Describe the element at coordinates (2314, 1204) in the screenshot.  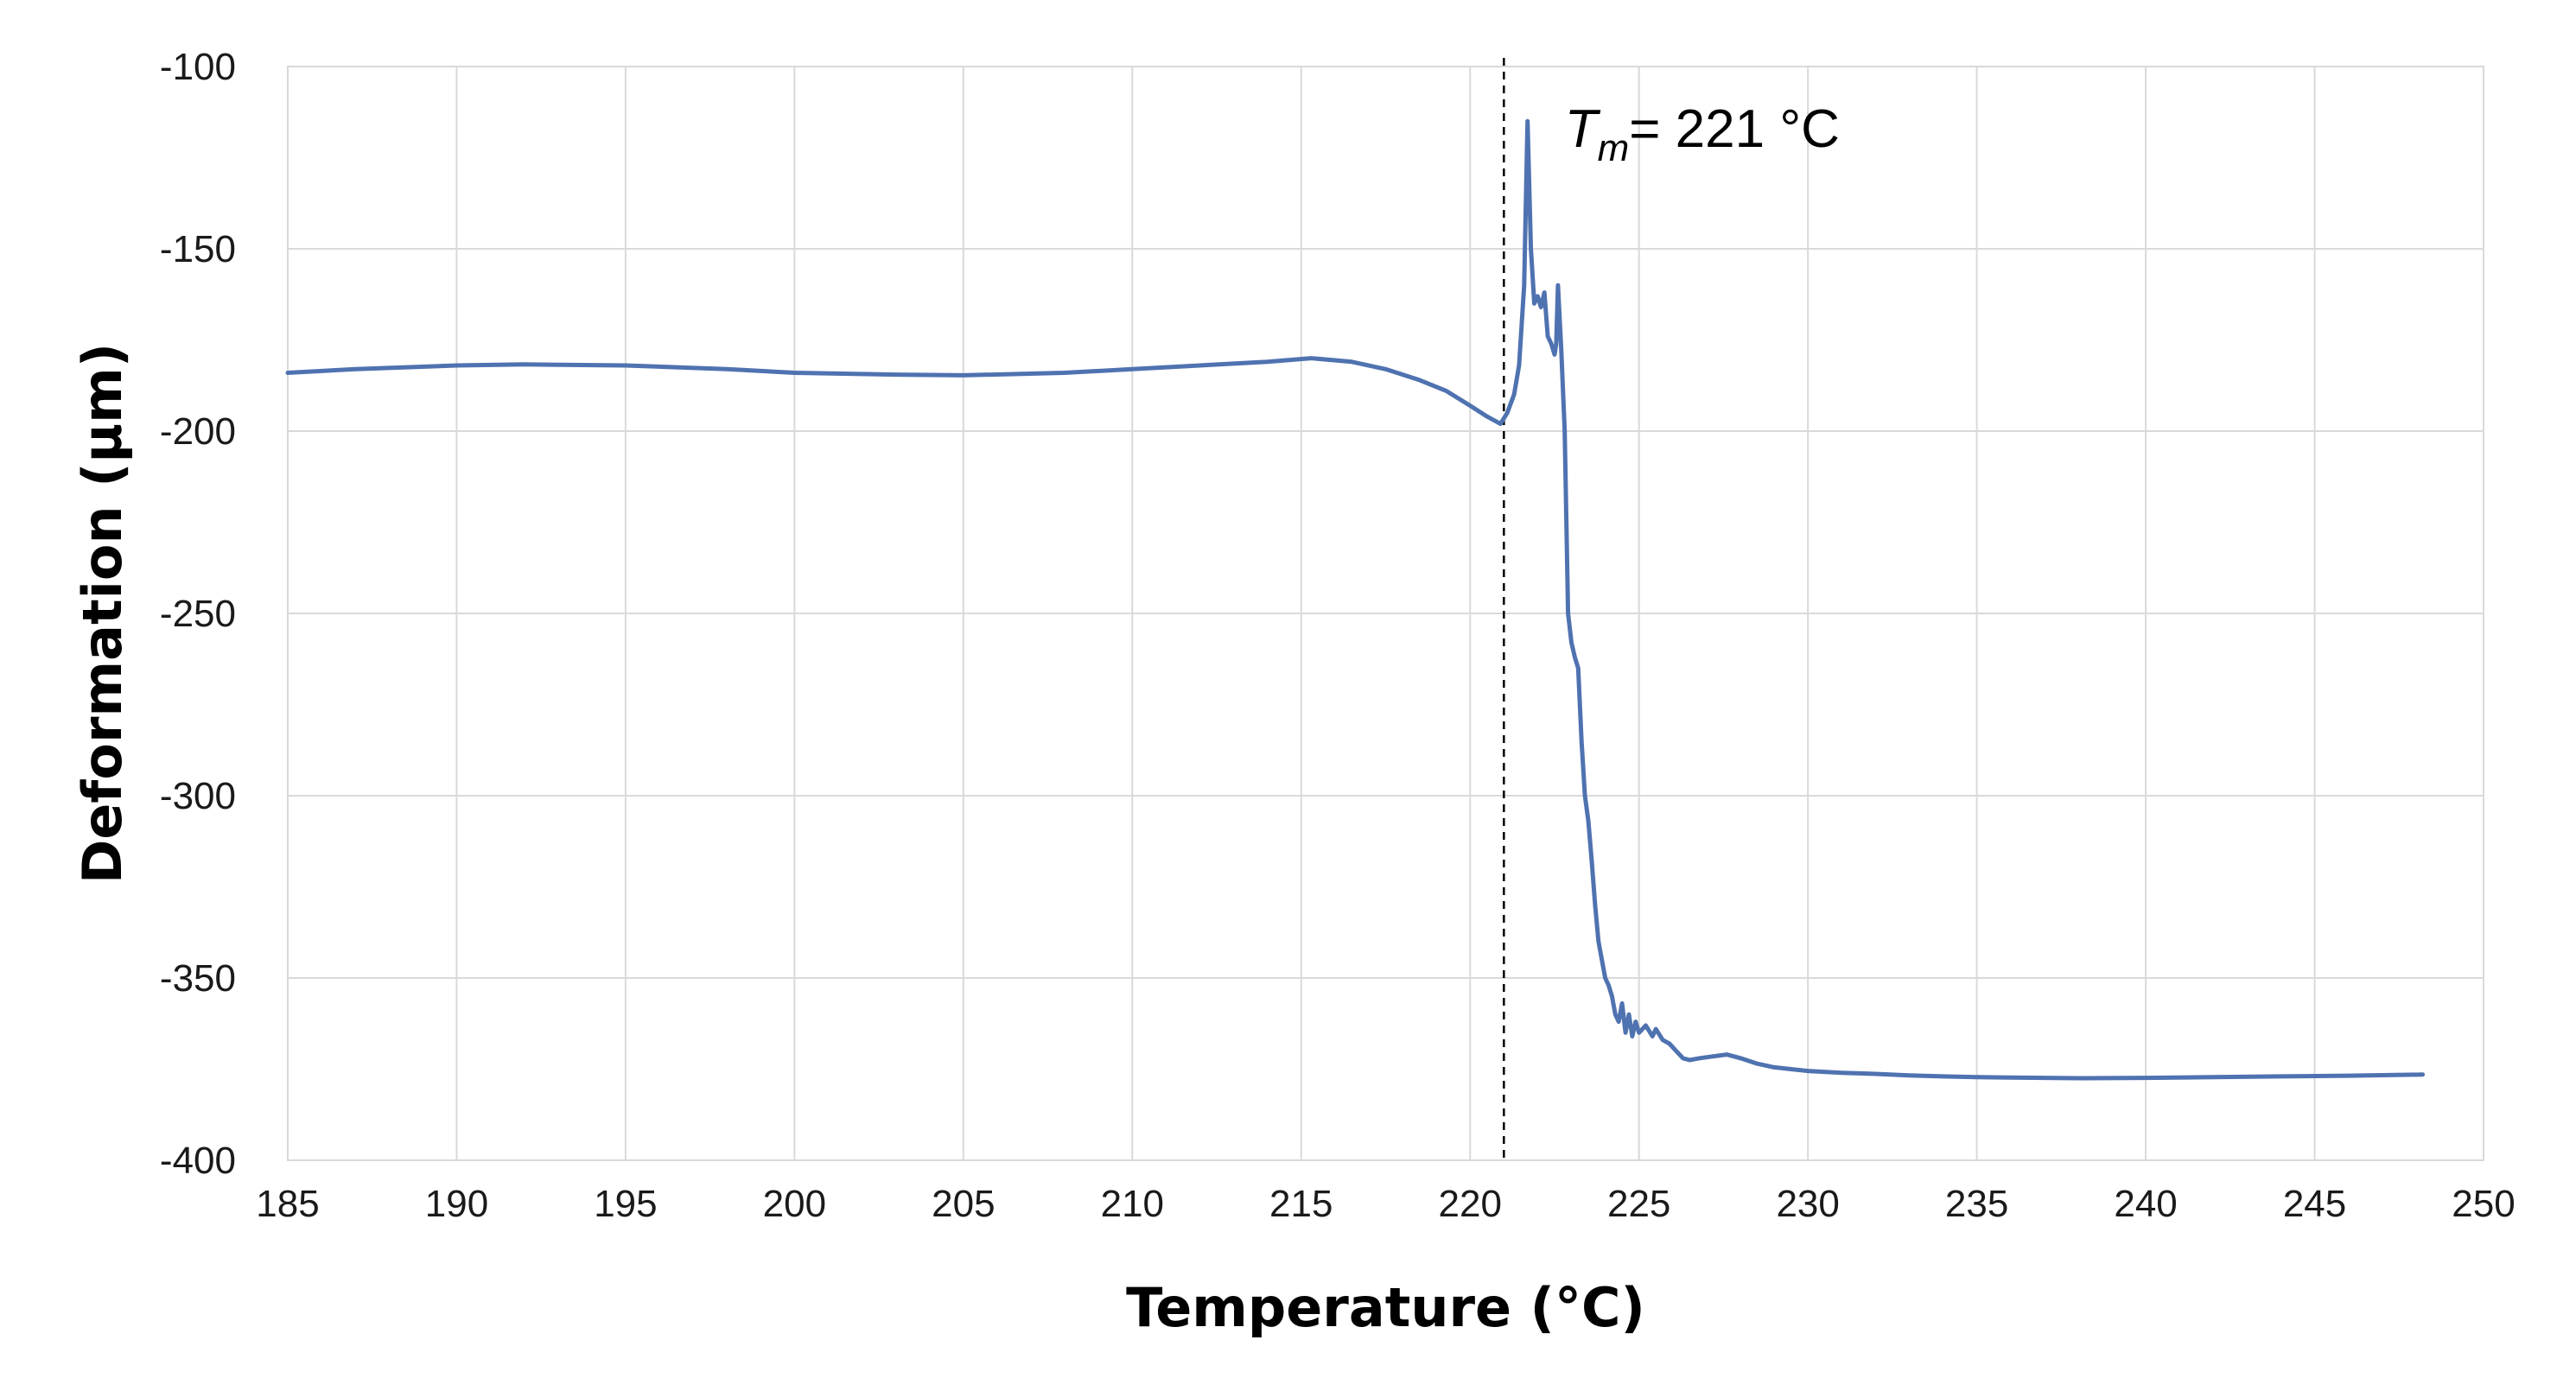
I see `x-tick-label: 245` at that location.